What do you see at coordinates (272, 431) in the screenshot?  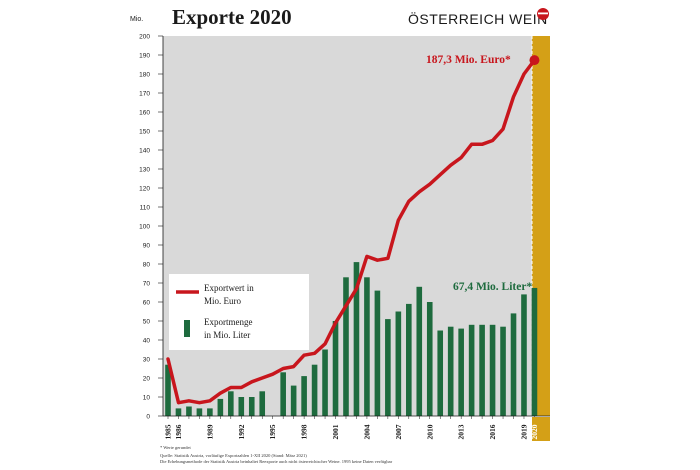 I see `x-tick-label: 1995` at bounding box center [272, 431].